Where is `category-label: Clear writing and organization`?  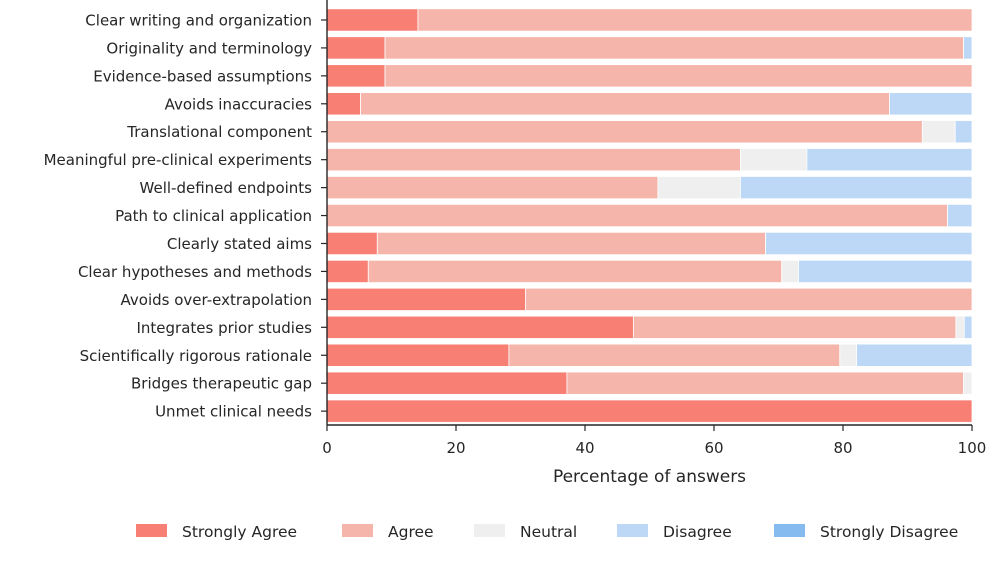 category-label: Clear writing and organization is located at coordinates (198, 20).